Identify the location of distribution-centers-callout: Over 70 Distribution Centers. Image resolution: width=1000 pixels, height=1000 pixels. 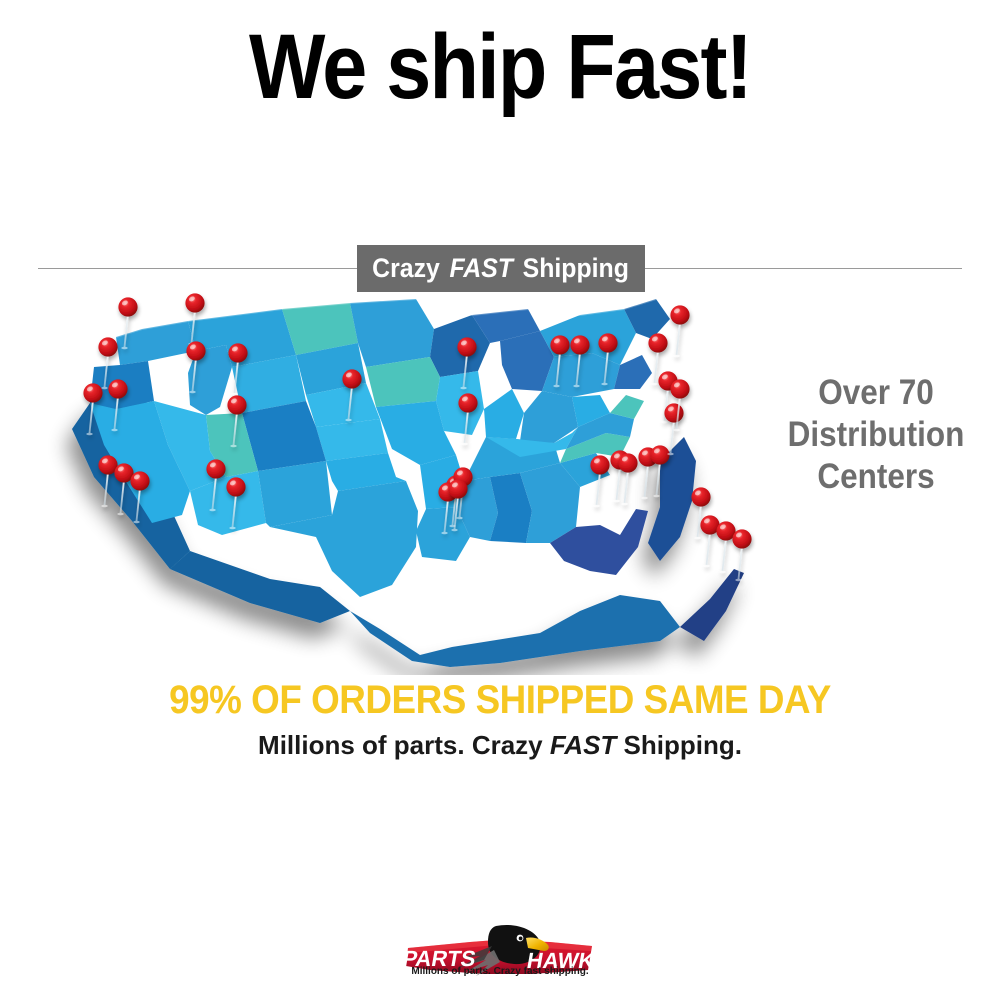
(876, 435).